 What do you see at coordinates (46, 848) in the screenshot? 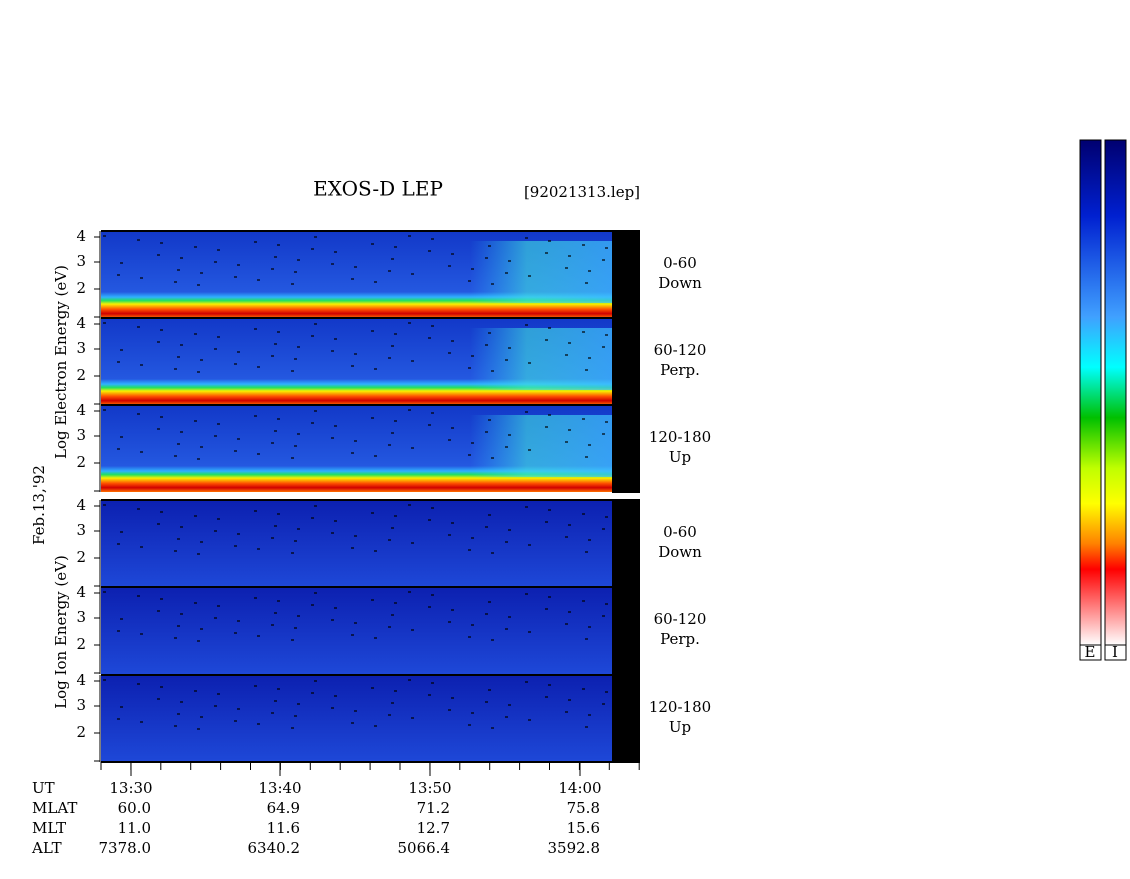
I see `row-label: ALT` at bounding box center [46, 848].